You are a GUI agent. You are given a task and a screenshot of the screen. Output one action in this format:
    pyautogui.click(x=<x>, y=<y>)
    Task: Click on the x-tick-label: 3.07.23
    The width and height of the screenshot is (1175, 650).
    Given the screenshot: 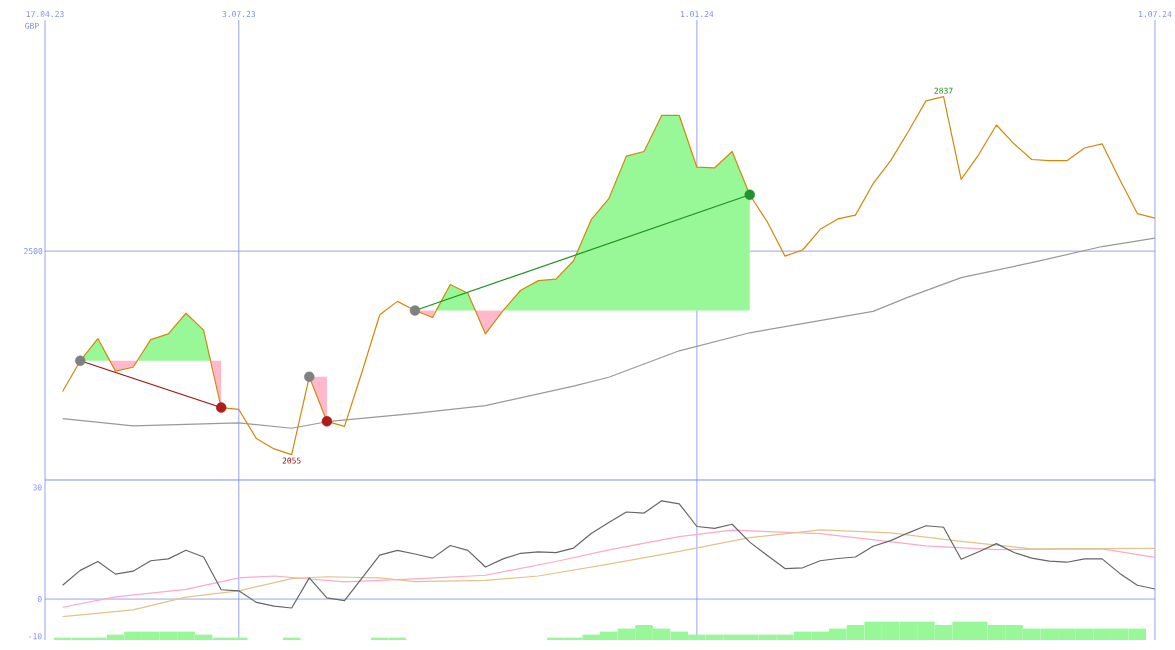 What is the action you would take?
    pyautogui.click(x=239, y=14)
    